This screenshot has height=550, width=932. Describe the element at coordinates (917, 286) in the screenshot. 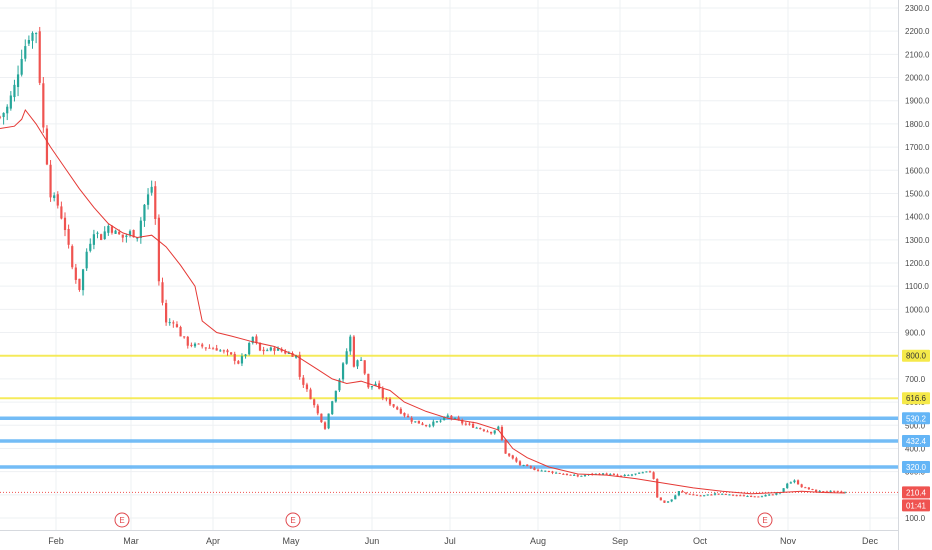

I see `y-tick-label: 1100.0` at that location.